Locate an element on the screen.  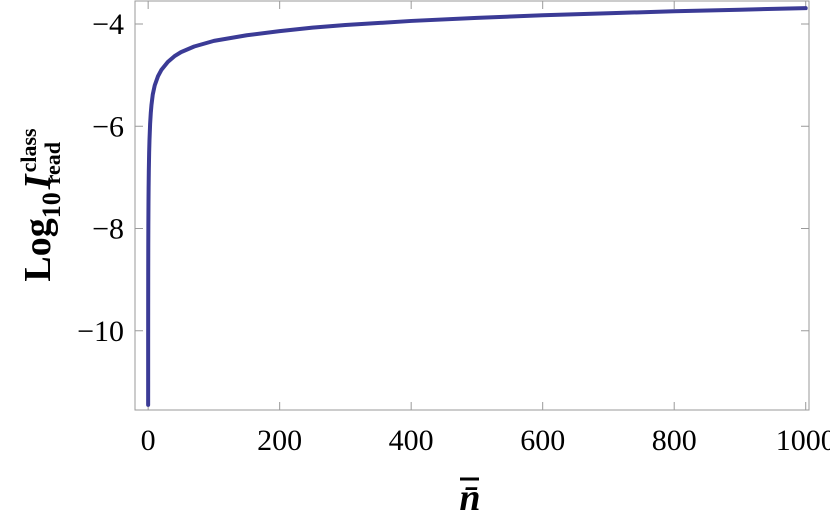
y-axis-label: Log10 Iclassread is located at coordinates (41, 205).